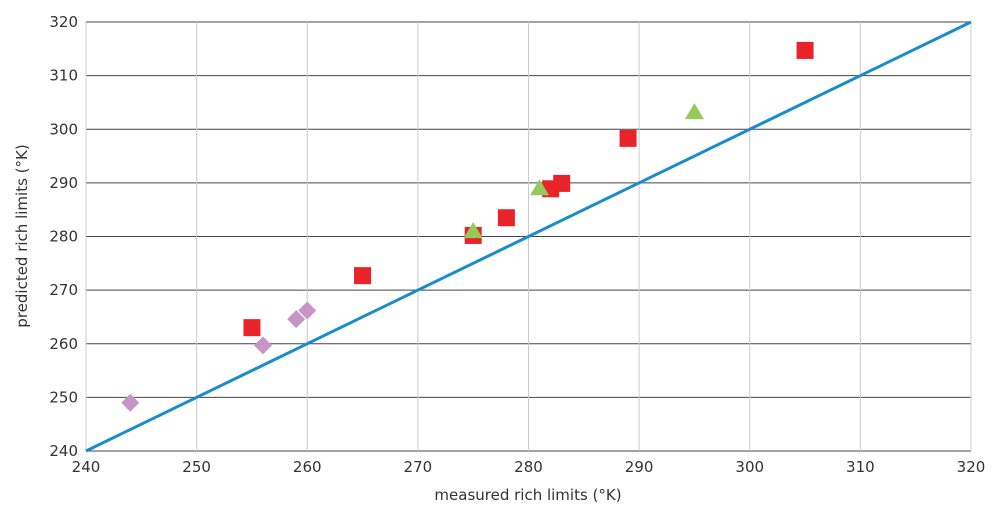 The height and width of the screenshot is (506, 999). Describe the element at coordinates (527, 495) in the screenshot. I see `x-axis-label: measured rich limits (°K)` at that location.